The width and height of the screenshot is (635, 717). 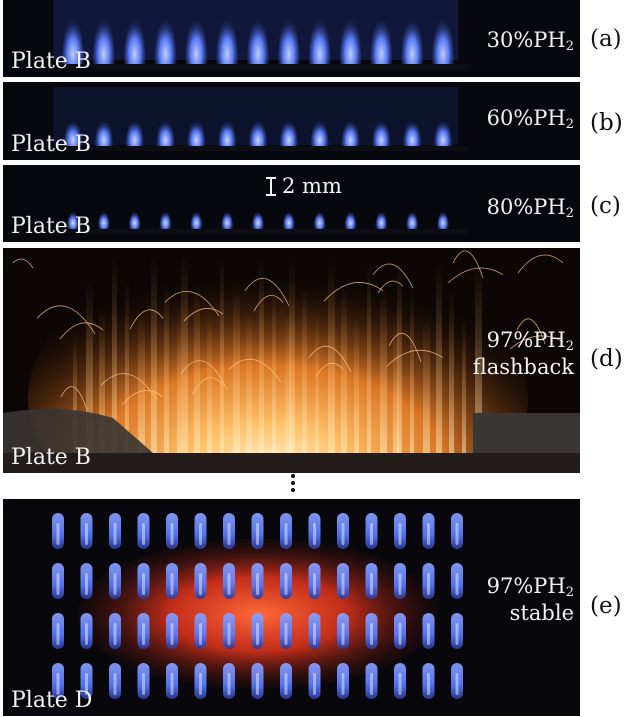 What do you see at coordinates (293, 485) in the screenshot?
I see `continuation-dots` at bounding box center [293, 485].